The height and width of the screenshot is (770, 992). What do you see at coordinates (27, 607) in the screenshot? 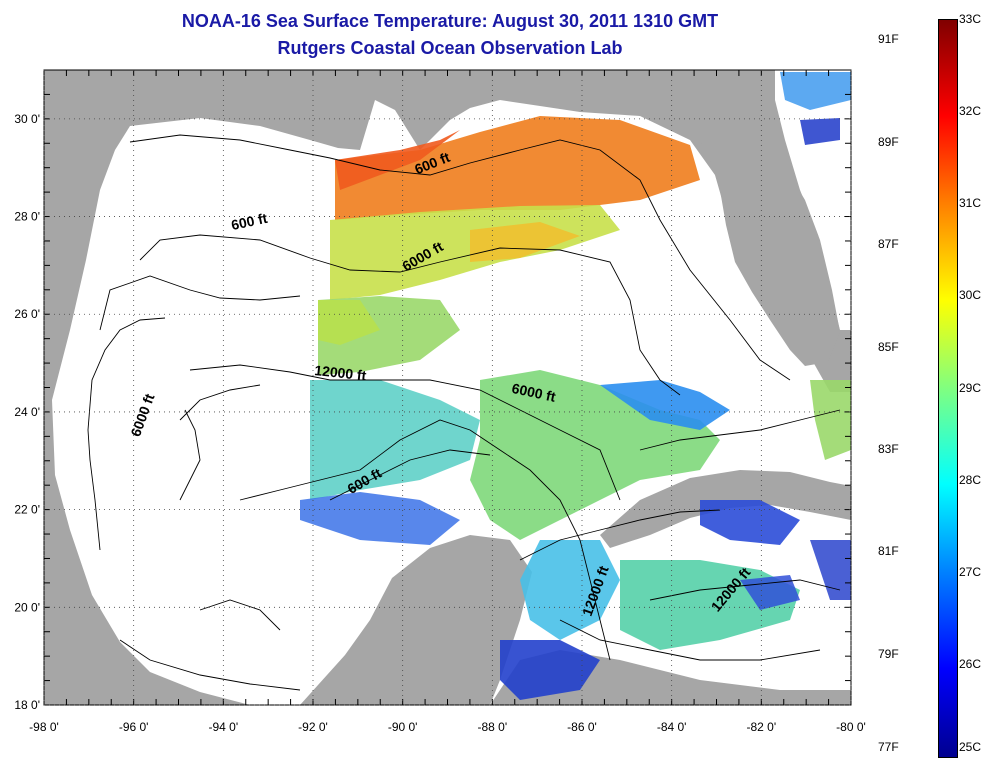
I see `lat-tick-label: 20 0'` at bounding box center [27, 607].